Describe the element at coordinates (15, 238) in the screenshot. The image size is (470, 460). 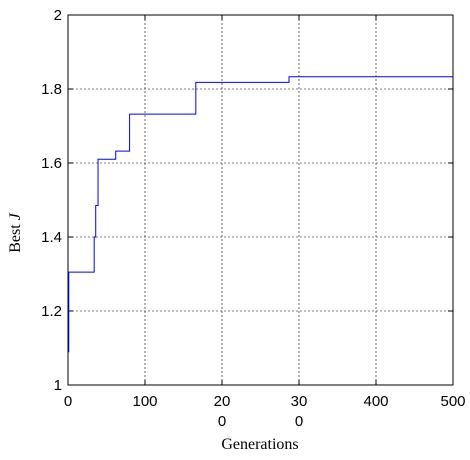
I see `y-axis-label-text: Best` at that location.